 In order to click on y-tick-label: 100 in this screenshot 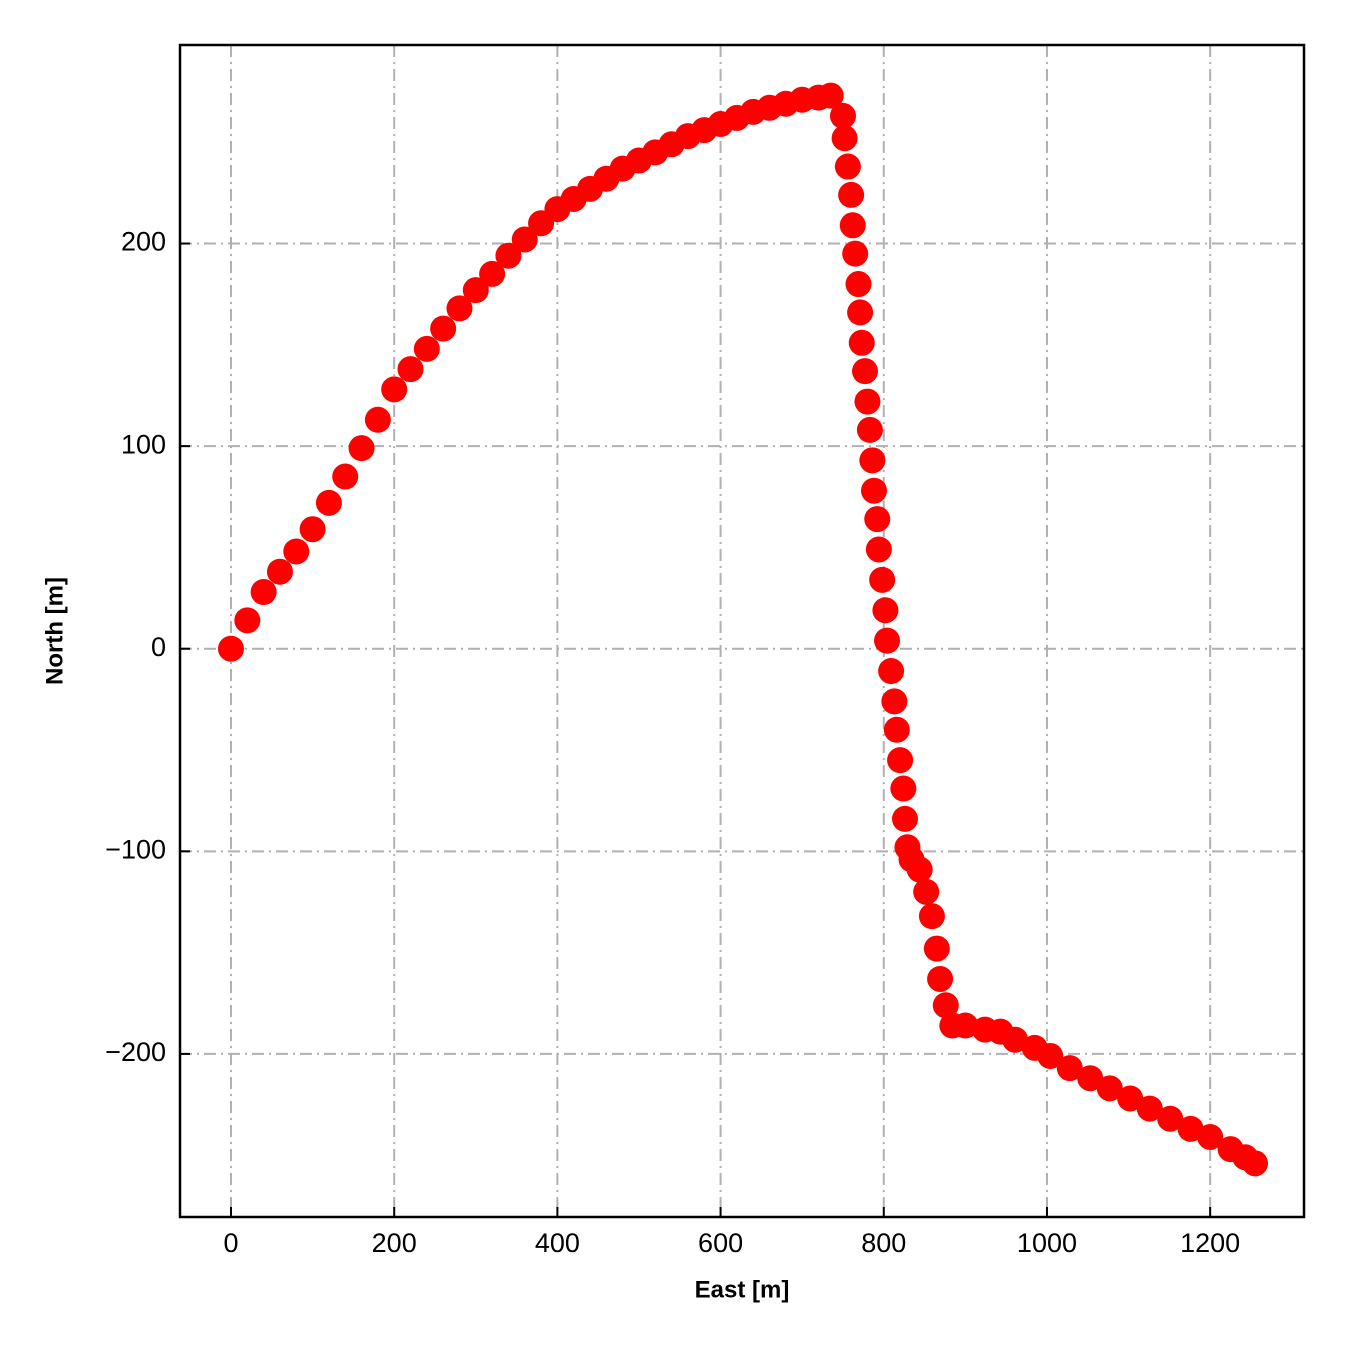, I will do `click(143, 444)`.